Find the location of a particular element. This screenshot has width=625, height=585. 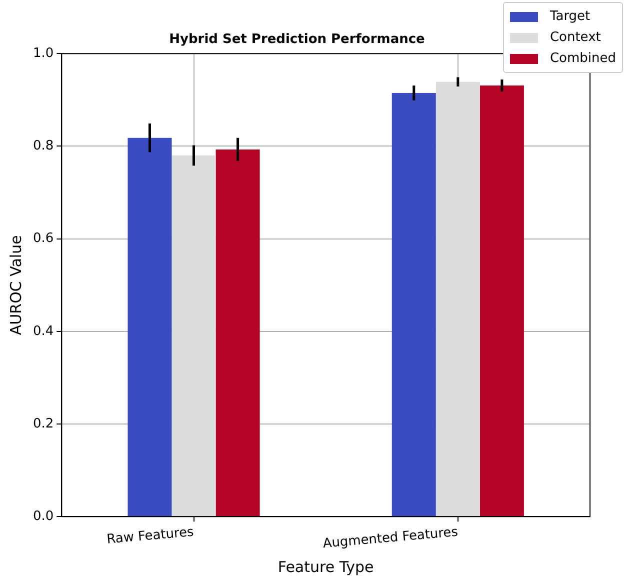

x-tick-label: Raw Features is located at coordinates (150, 536).